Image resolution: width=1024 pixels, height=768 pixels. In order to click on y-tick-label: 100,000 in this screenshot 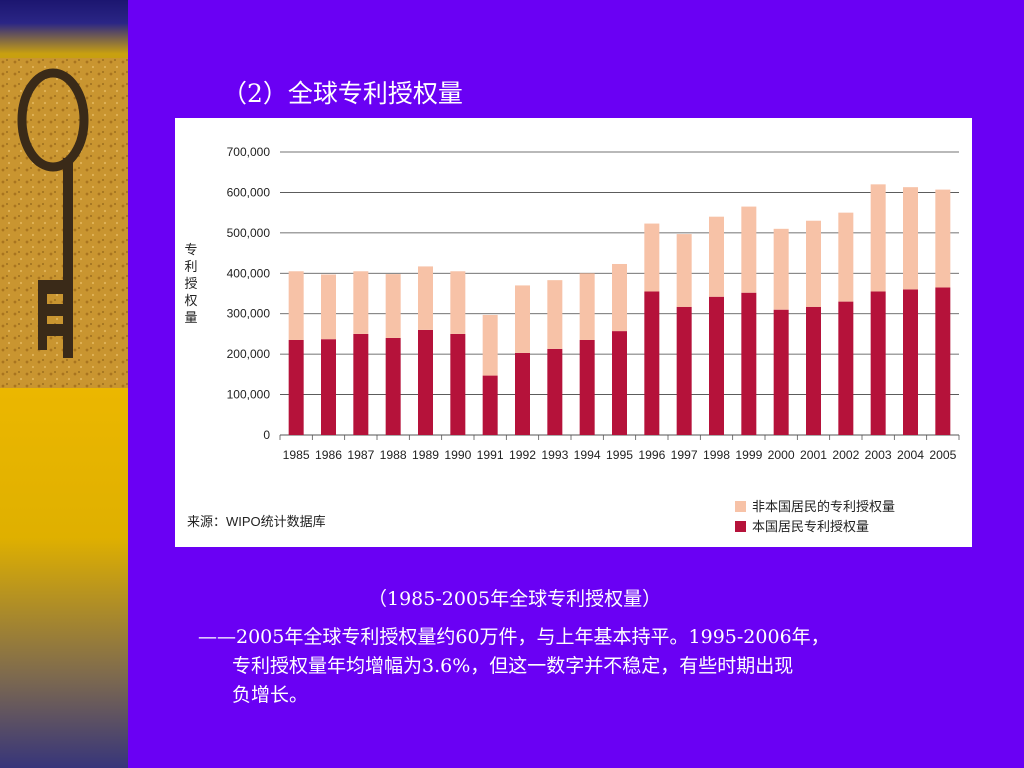, I will do `click(249, 395)`.